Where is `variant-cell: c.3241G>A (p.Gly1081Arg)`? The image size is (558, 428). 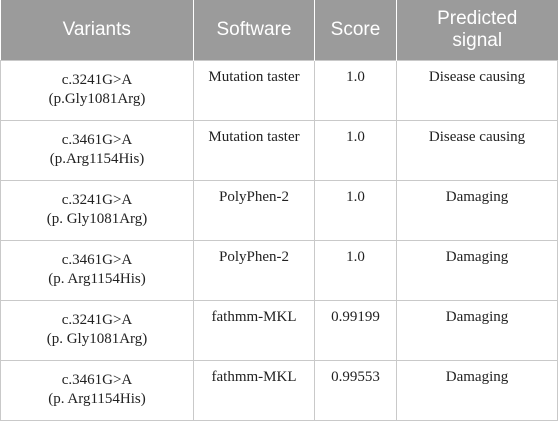
variant-cell: c.3241G>A (p.Gly1081Arg) is located at coordinates (97, 90).